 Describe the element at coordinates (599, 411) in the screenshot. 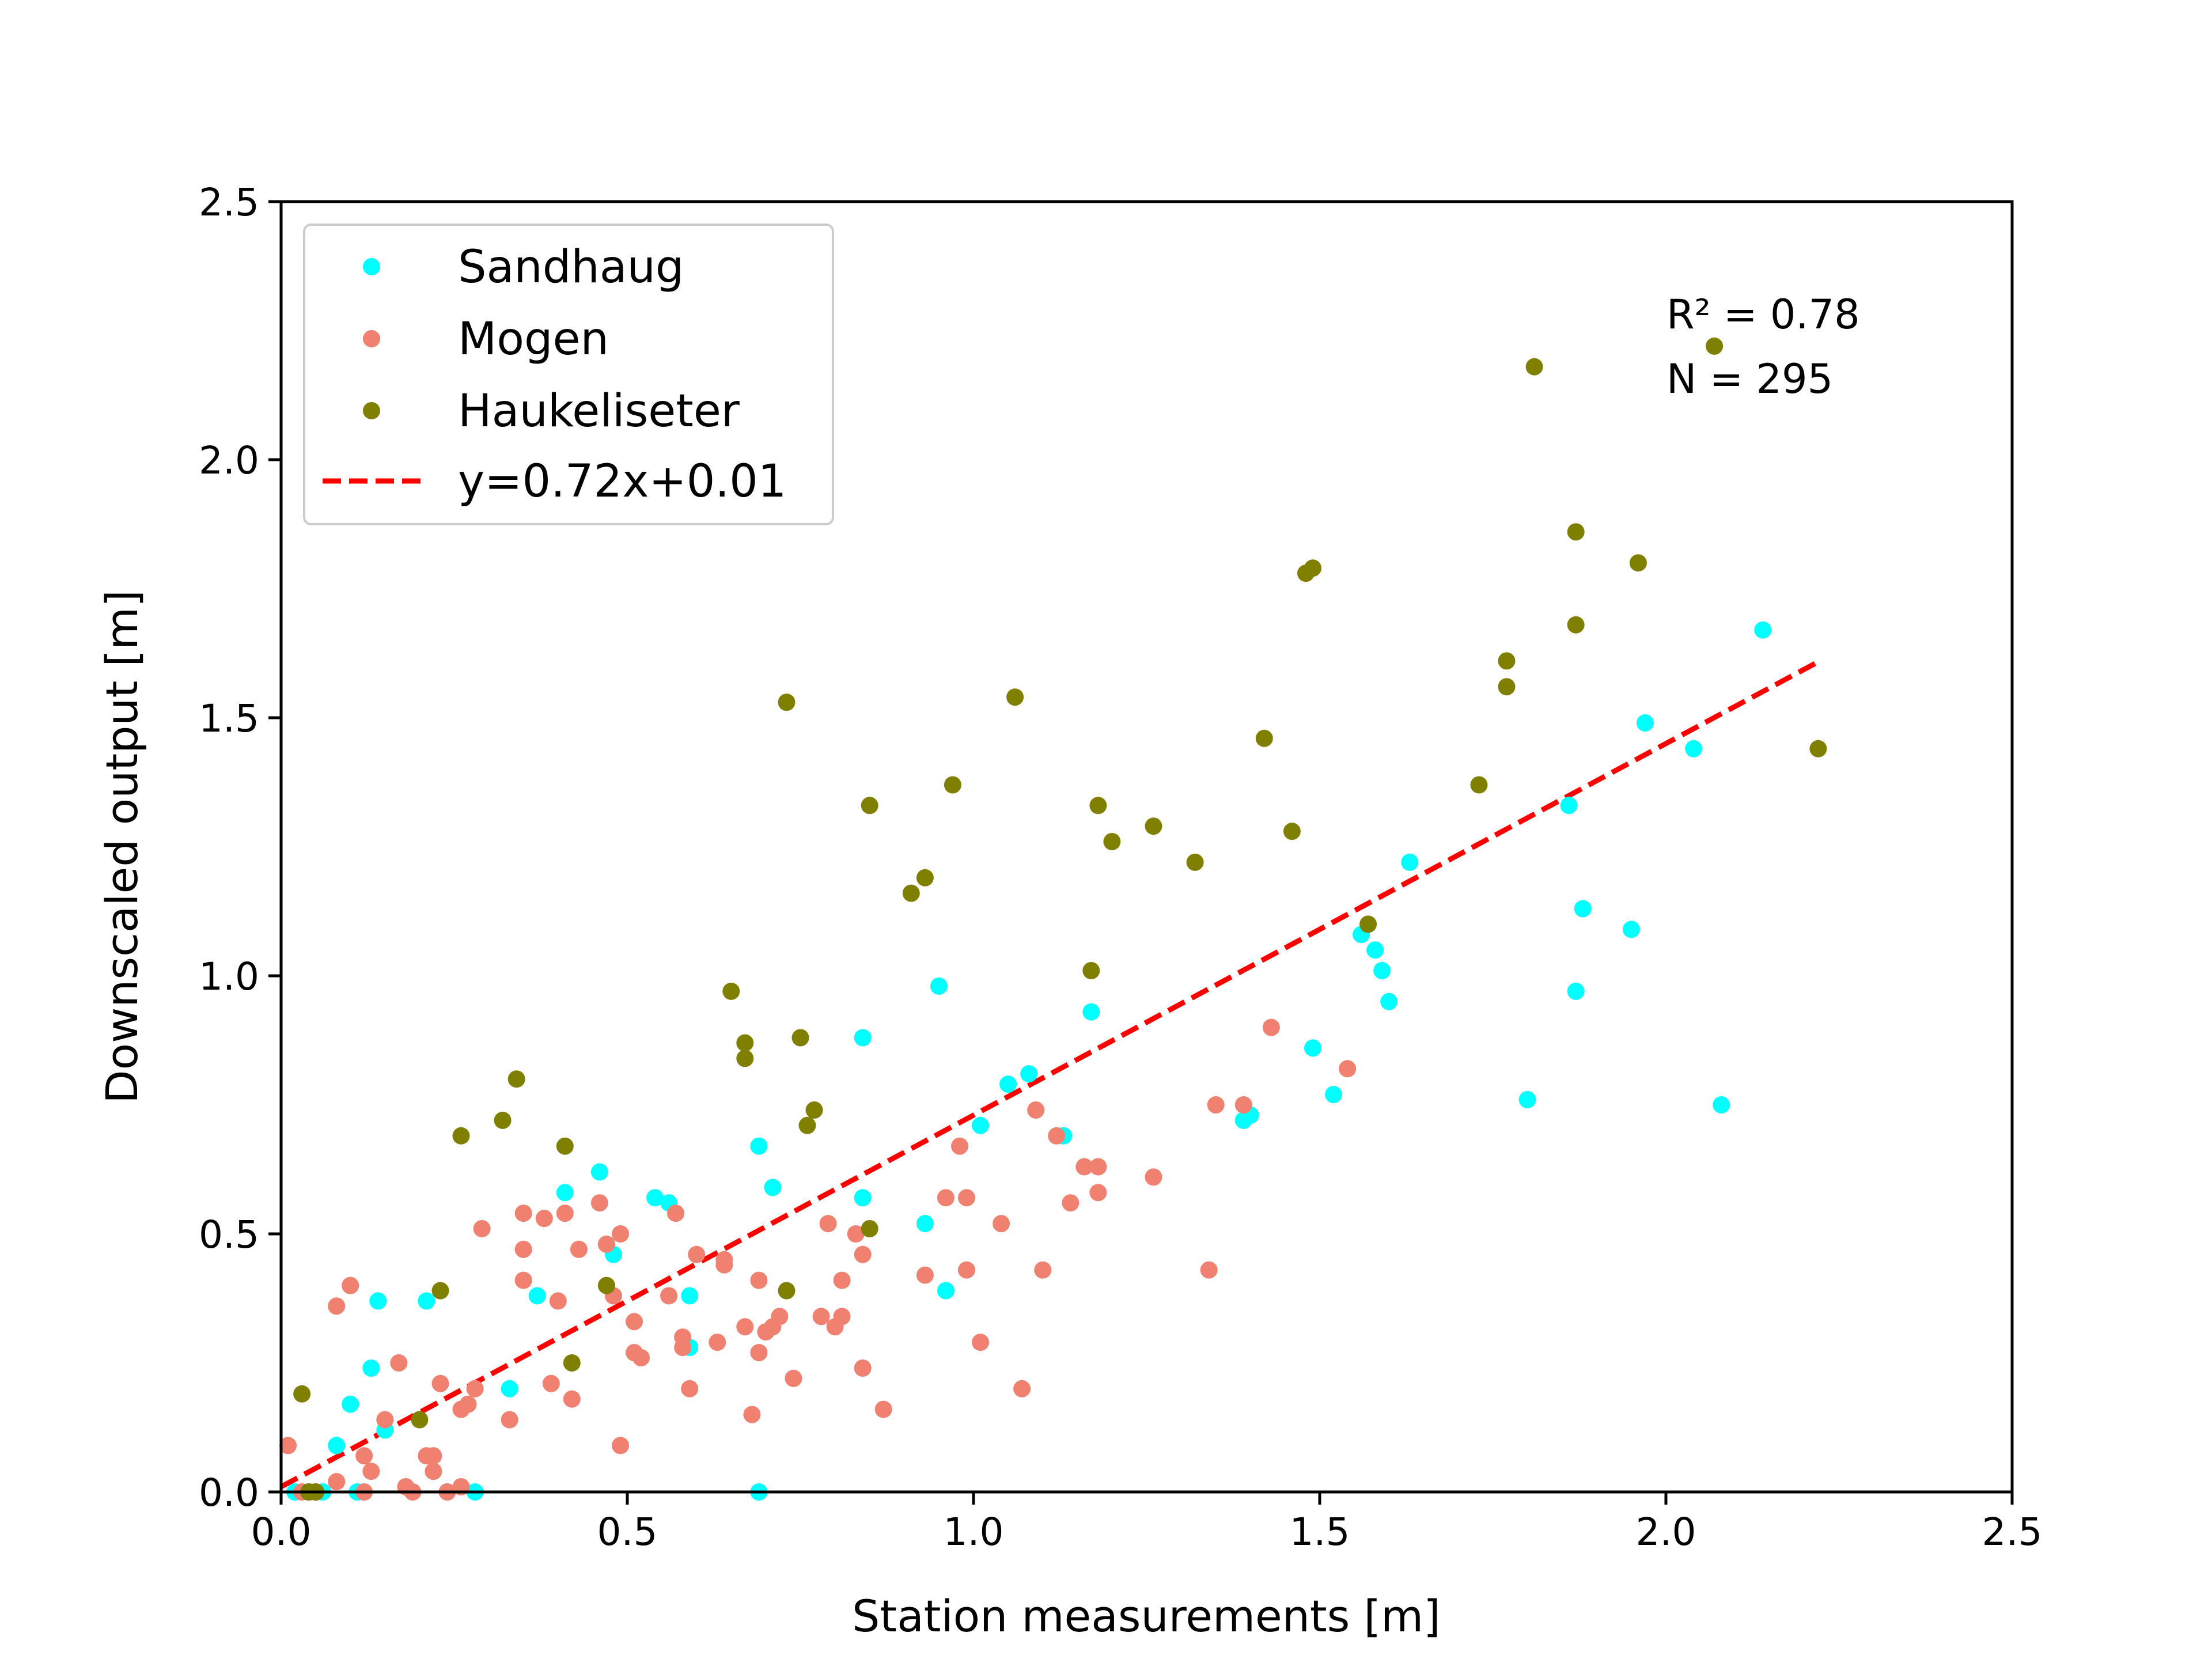

I see `legend-label-haukeliseter: Haukeliseter` at that location.